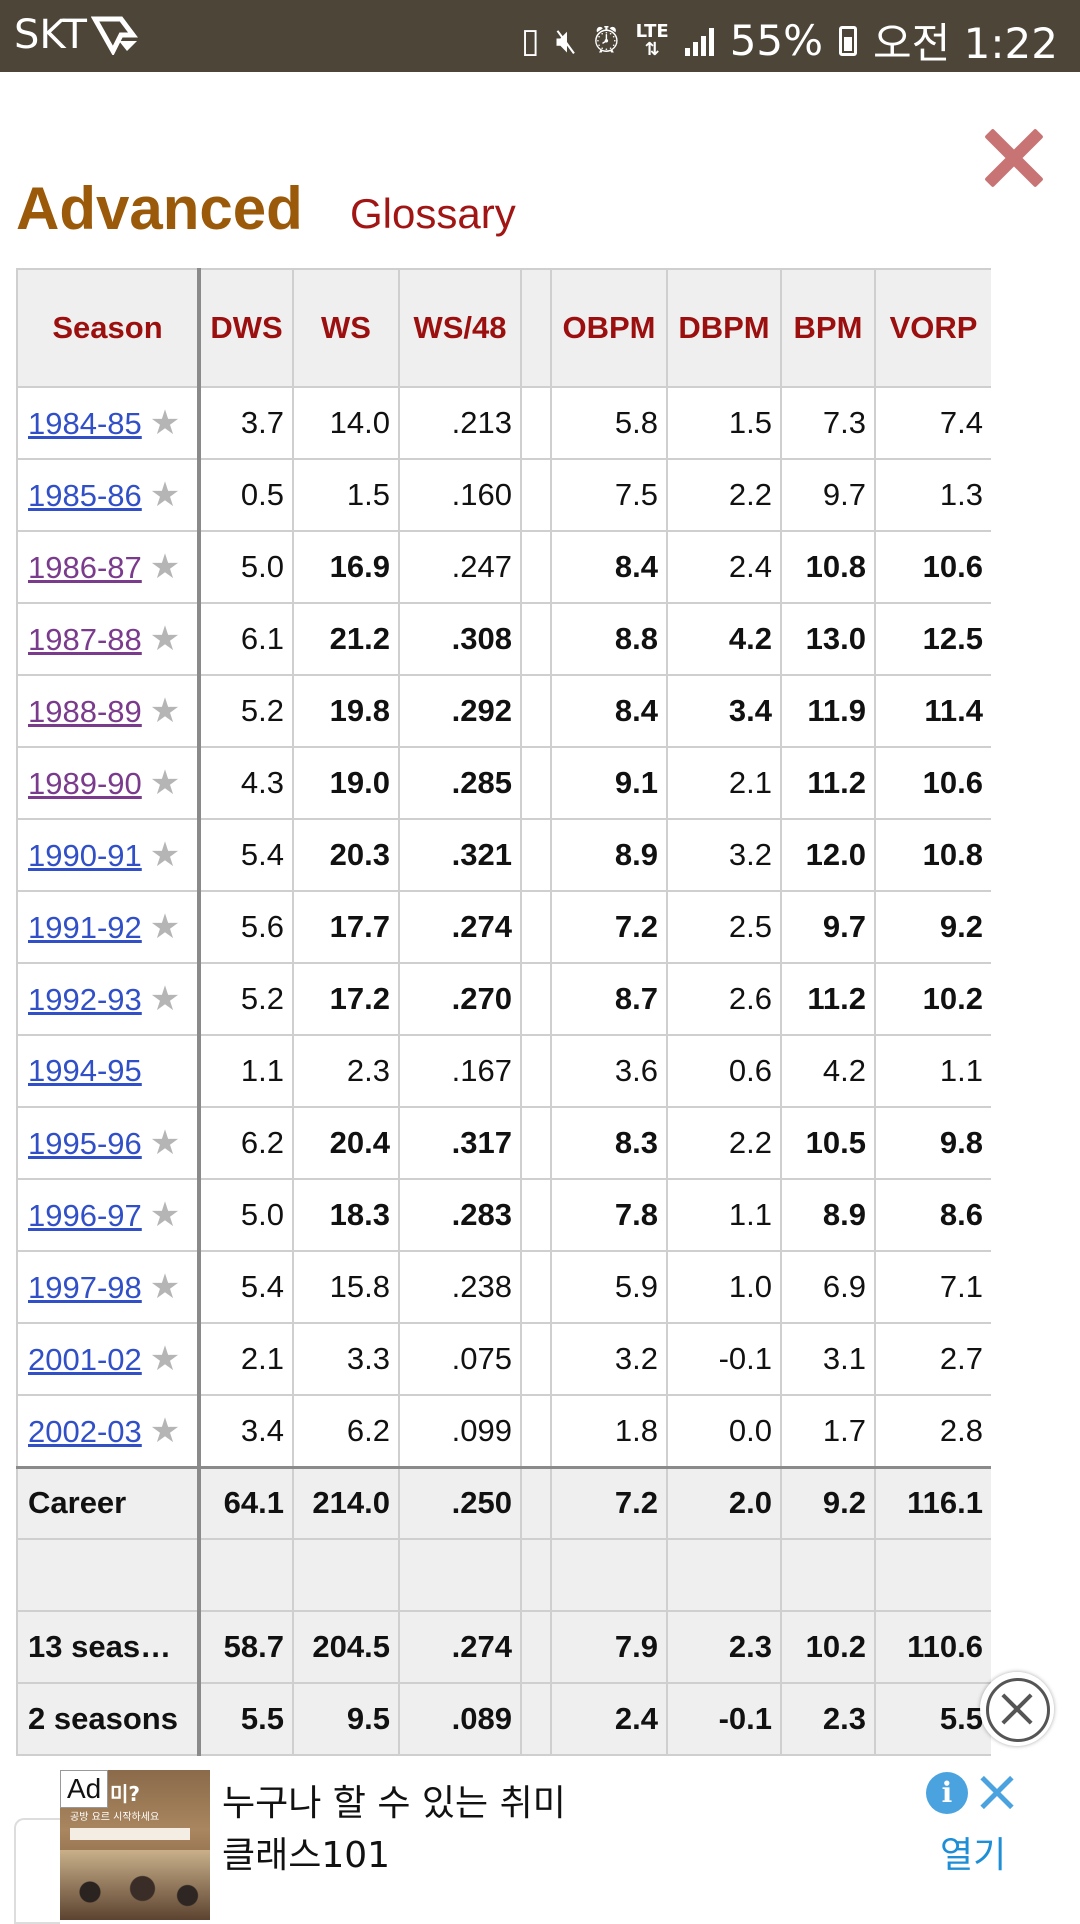 The width and height of the screenshot is (1080, 1924). Describe the element at coordinates (932, 1215) in the screenshot. I see `vorp-cell: 8.6` at that location.